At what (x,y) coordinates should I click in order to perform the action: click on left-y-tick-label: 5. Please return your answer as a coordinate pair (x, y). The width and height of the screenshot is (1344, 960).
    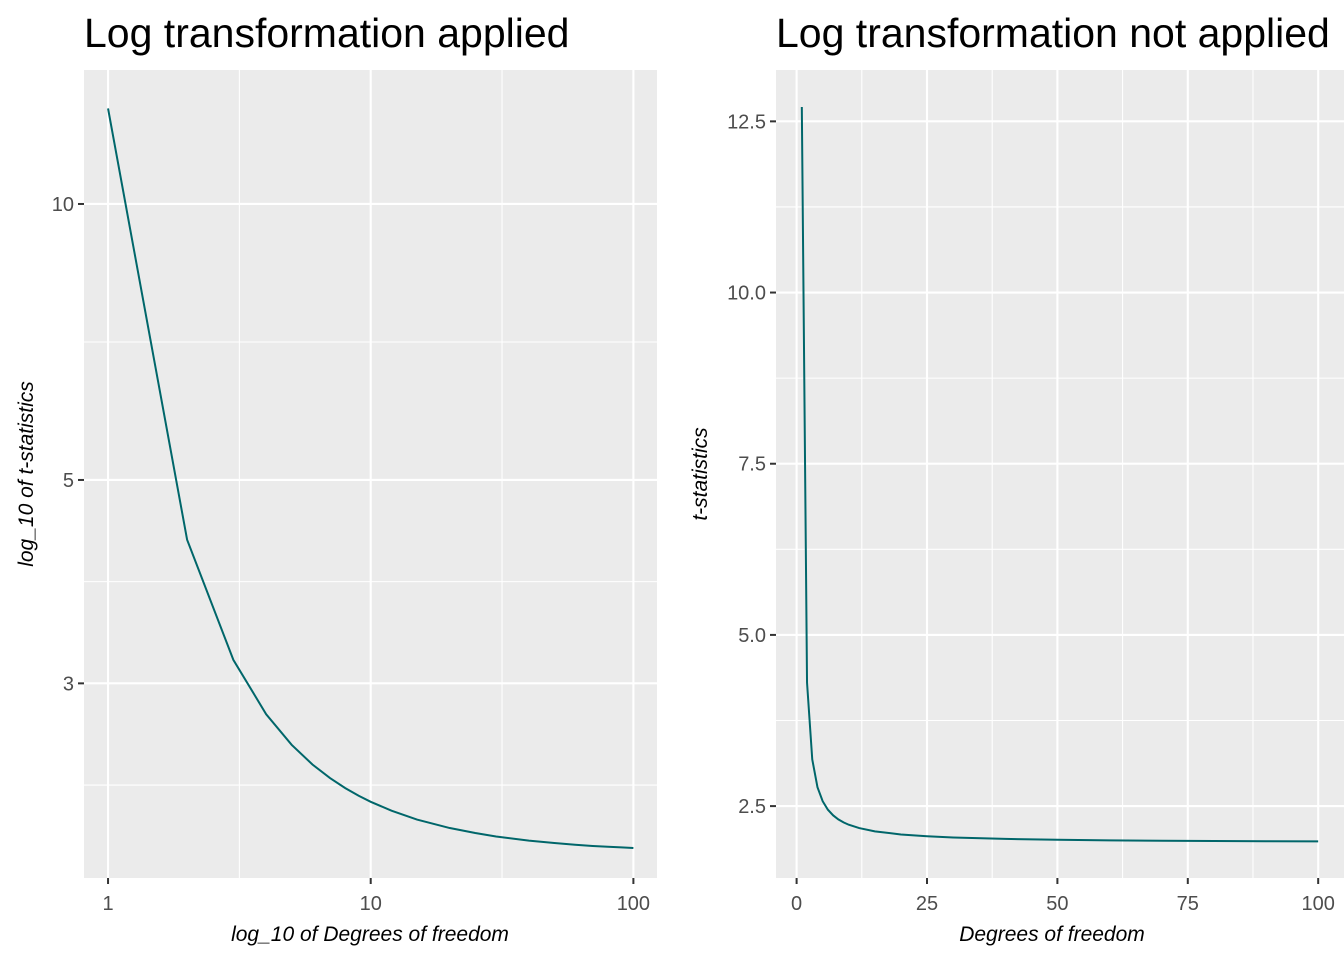
    Looking at the image, I should click on (68, 481).